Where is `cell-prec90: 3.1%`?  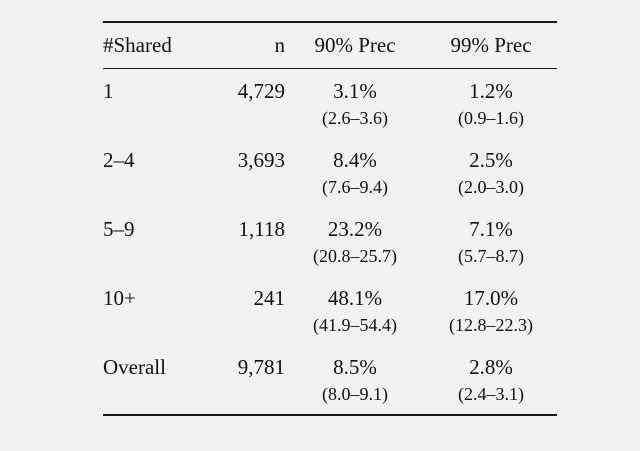
cell-prec90: 3.1% is located at coordinates (355, 91).